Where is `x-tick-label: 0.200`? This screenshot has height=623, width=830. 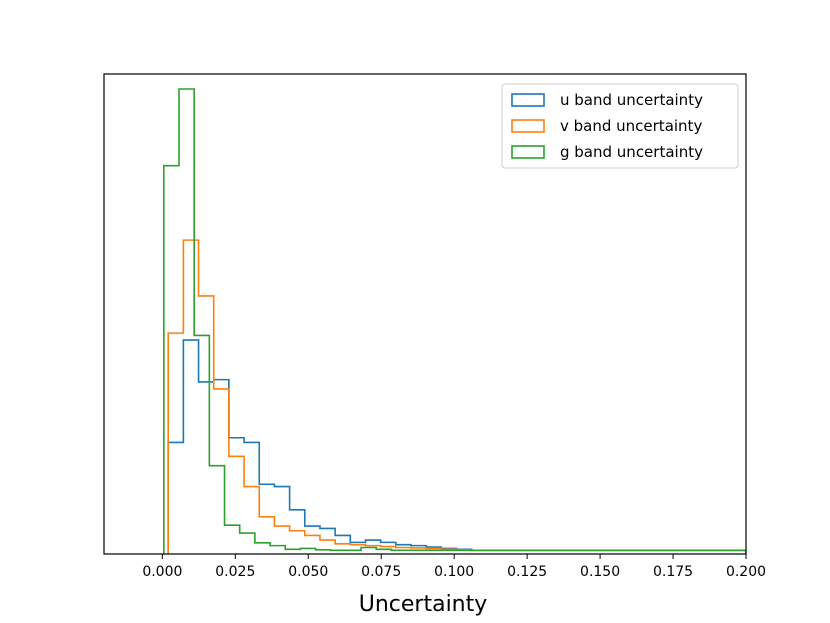
x-tick-label: 0.200 is located at coordinates (746, 572).